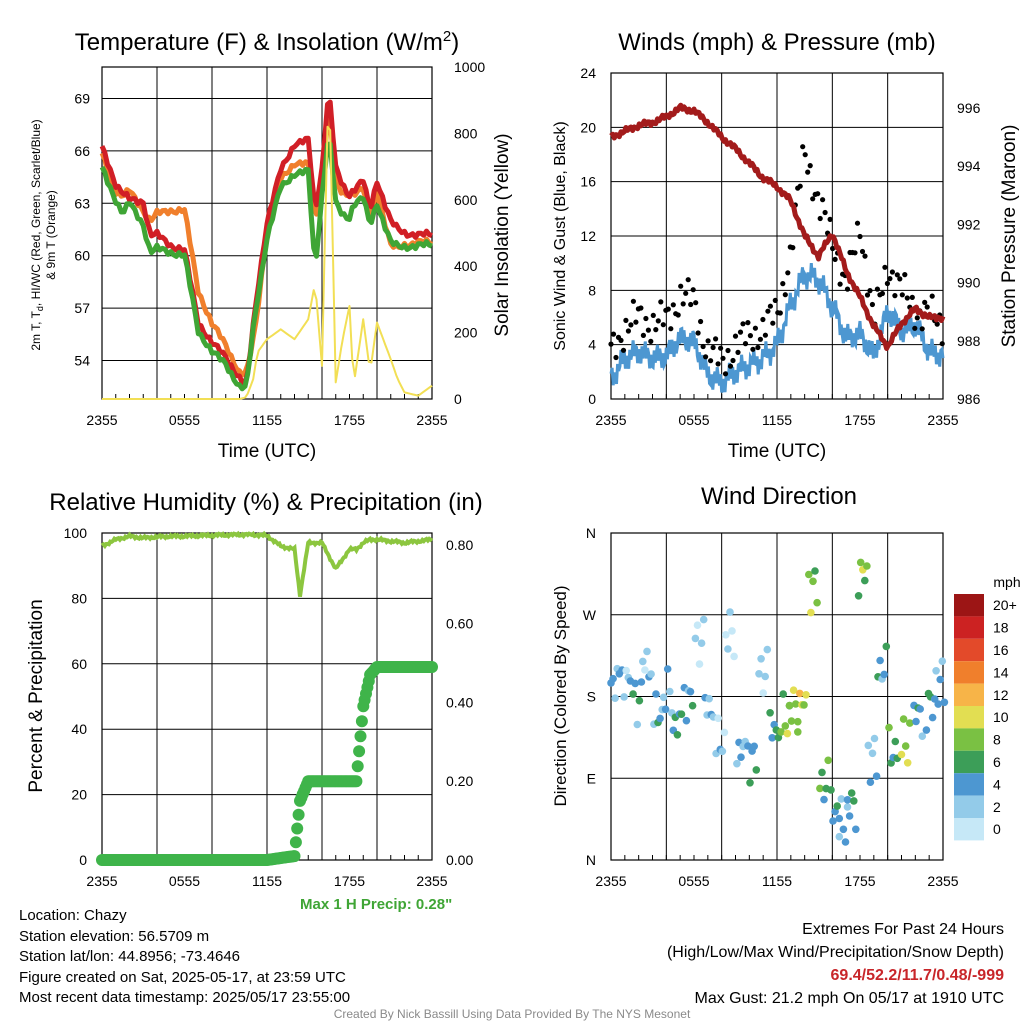  Describe the element at coordinates (777, 881) in the screenshot. I see `wind-direction-x-tick-label: 1155` at that location.